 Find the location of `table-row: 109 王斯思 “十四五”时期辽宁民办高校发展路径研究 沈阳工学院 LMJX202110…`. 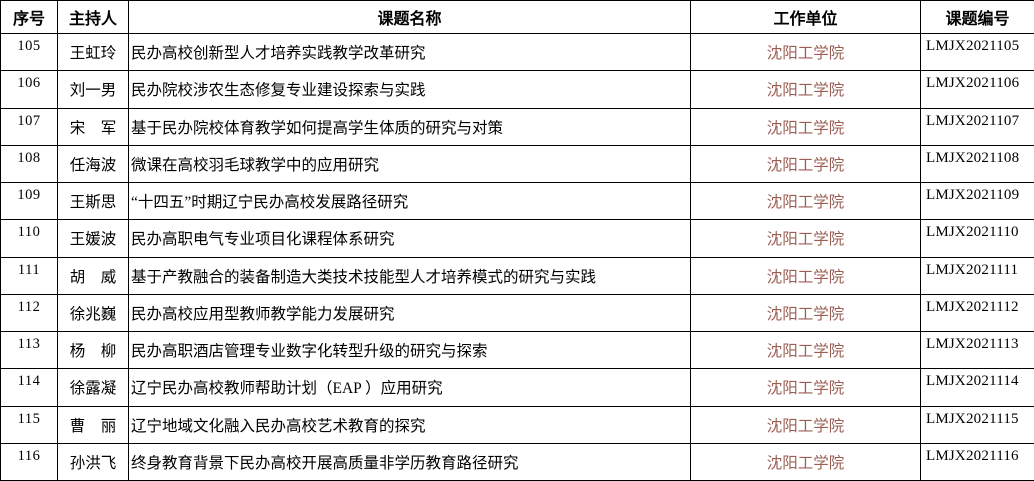

table-row: 109 王斯思 “十四五”时期辽宁民办高校发展路径研究 沈阳工学院 LMJX202110… is located at coordinates (517, 201).